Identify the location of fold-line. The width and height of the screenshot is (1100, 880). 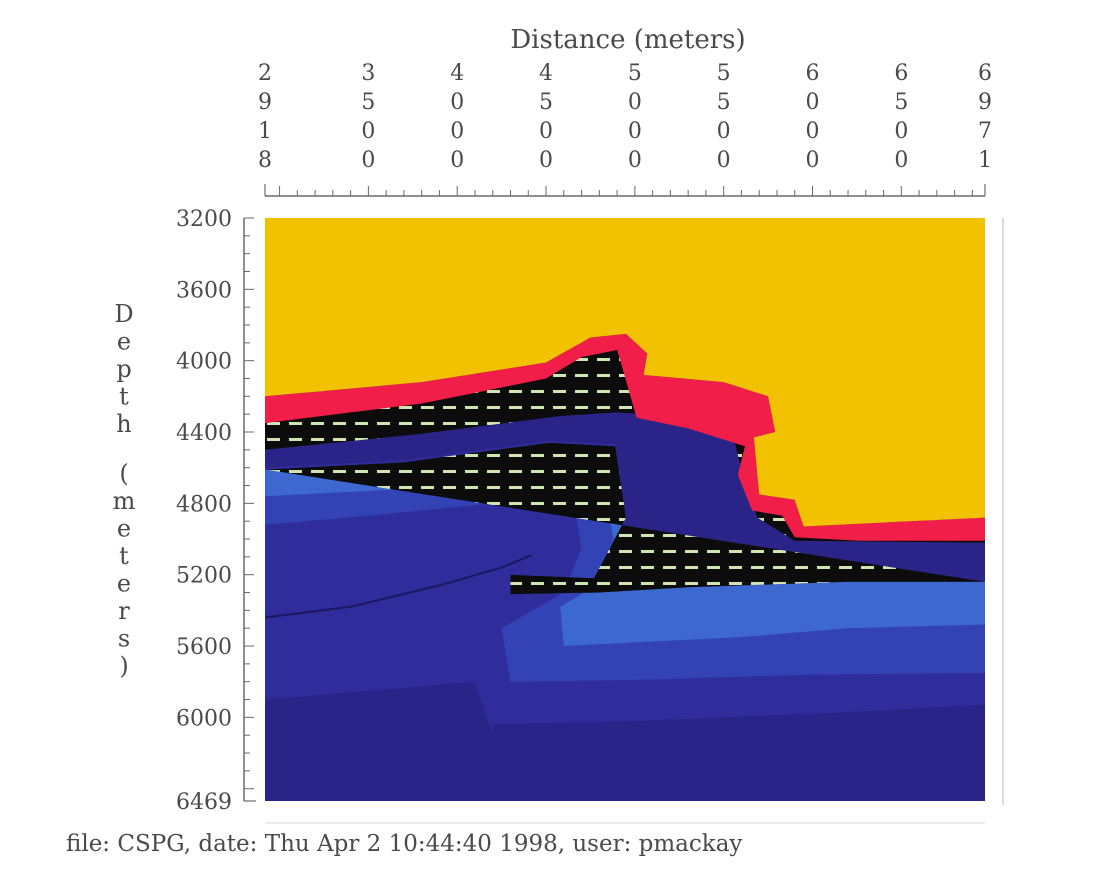
(399, 586).